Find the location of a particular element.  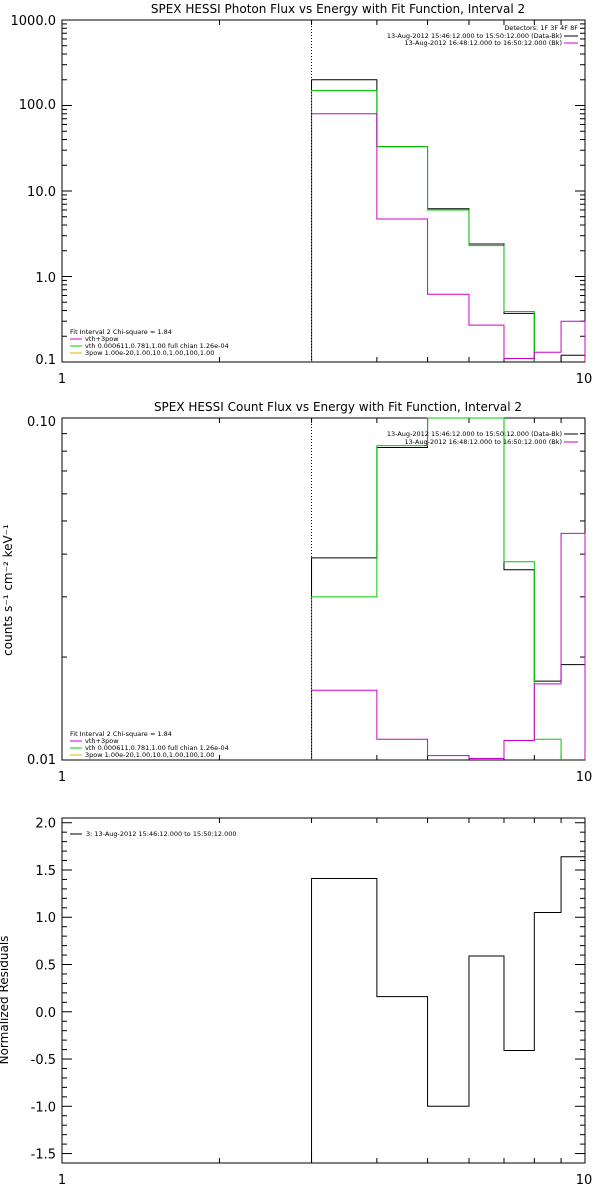

y-tick-label: 1.0 is located at coordinates (45, 918).